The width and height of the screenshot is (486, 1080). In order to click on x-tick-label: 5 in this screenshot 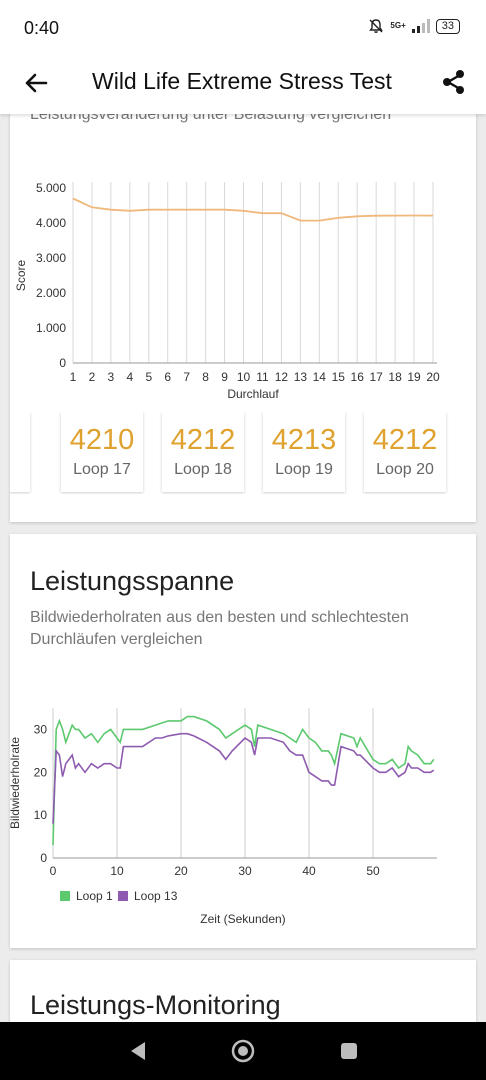, I will do `click(148, 377)`.